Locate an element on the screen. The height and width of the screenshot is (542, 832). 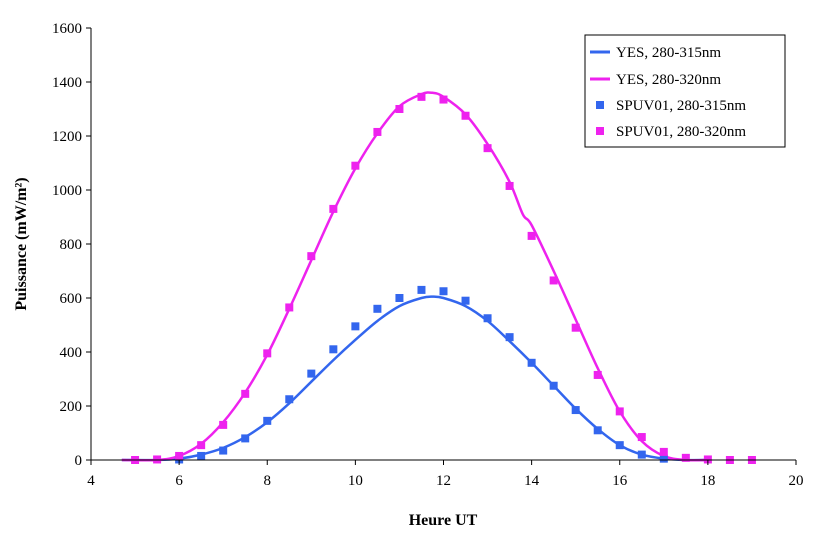
y-tick-label: 1400 is located at coordinates (67, 83).